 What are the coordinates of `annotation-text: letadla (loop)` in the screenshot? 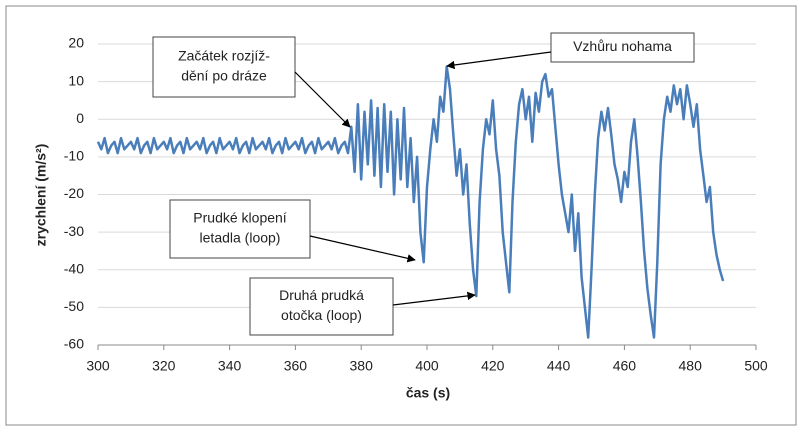 It's located at (240, 238).